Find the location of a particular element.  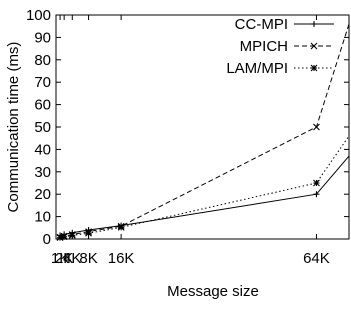

y-tick-label: 30 is located at coordinates (42, 172).